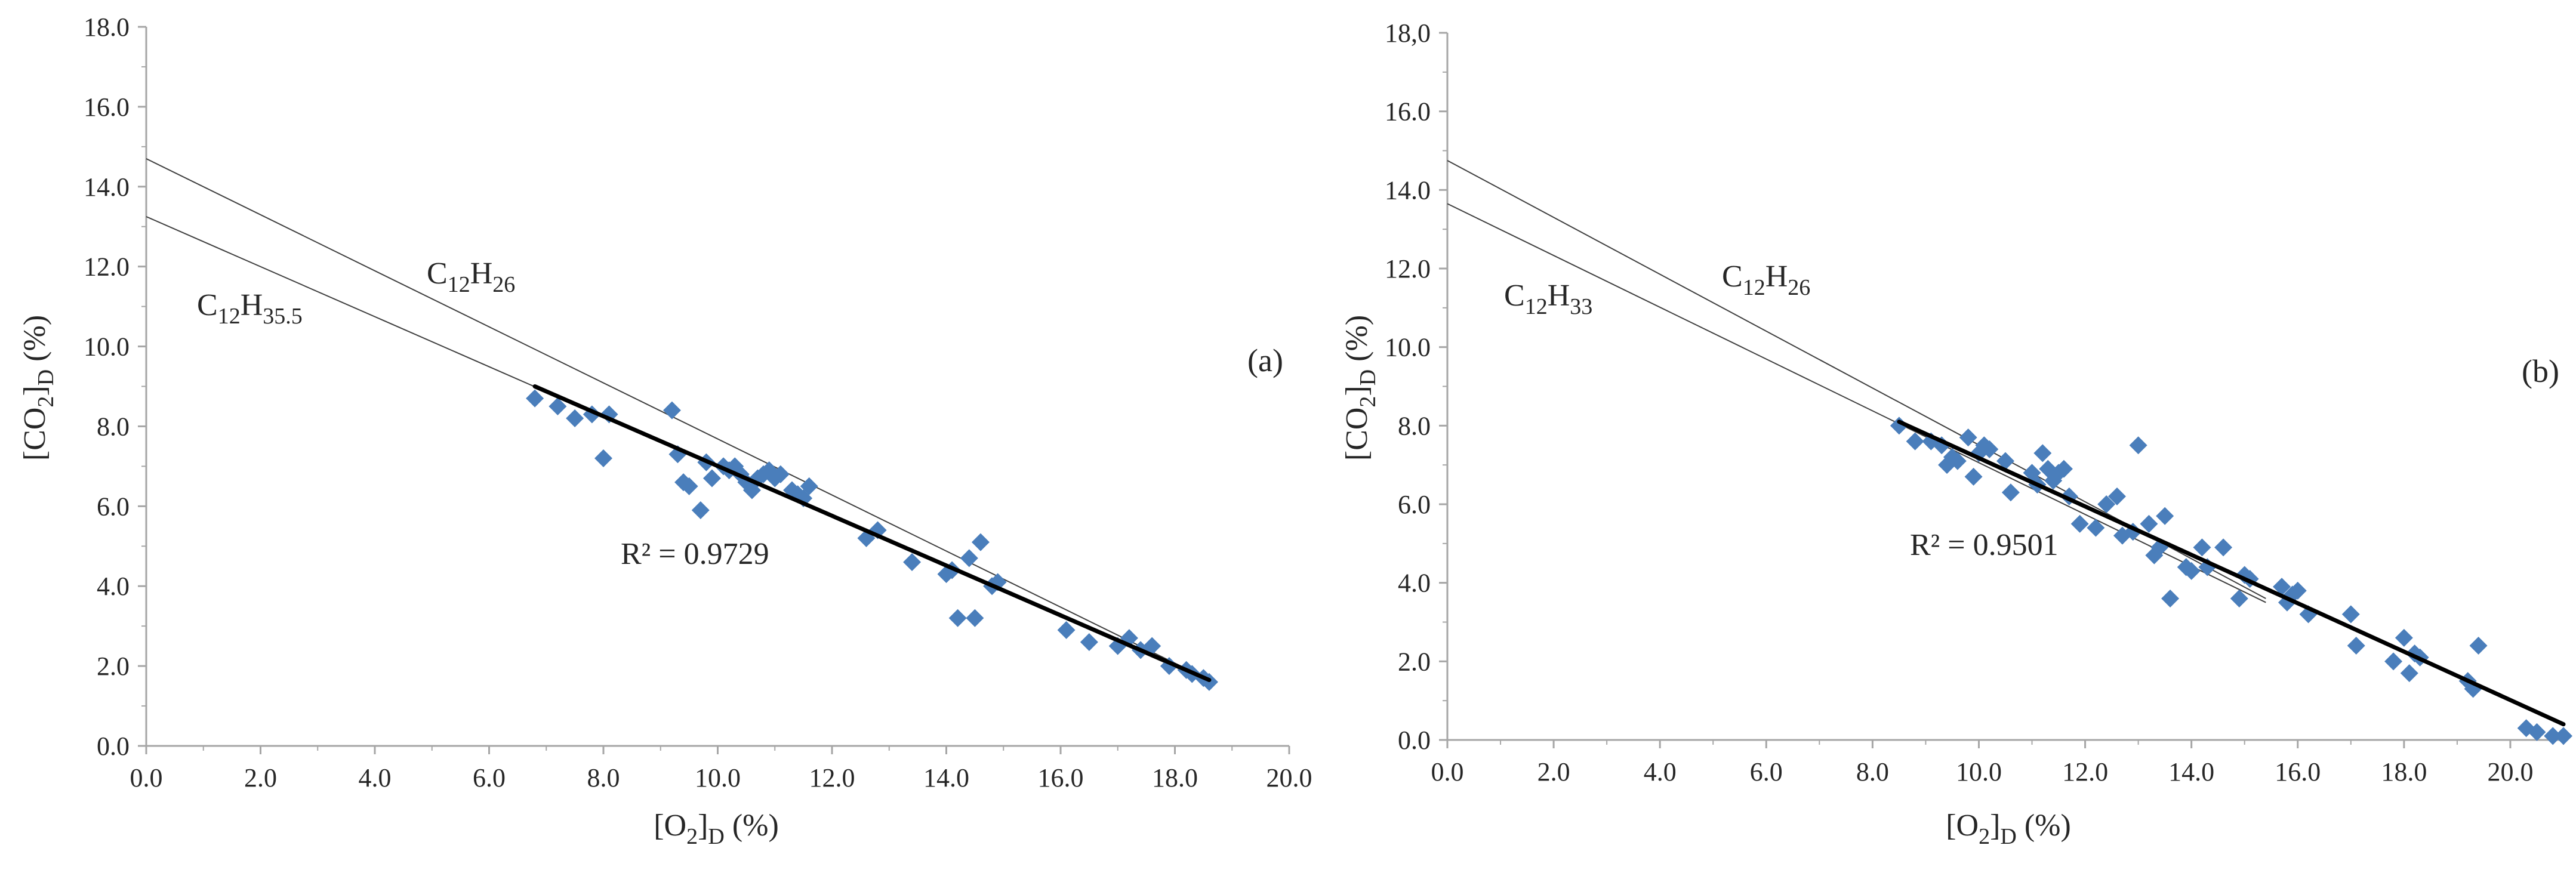  I want to click on y-tick-label: 4.0, so click(113, 586).